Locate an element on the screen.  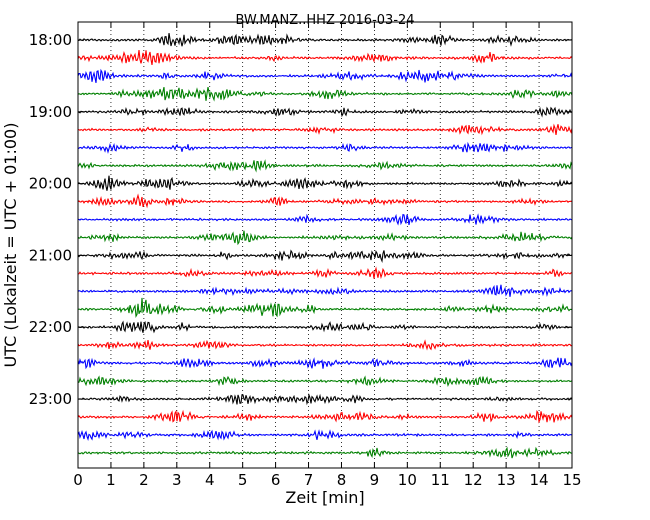
chart-title: BW.MANZ..HHZ 2016-03-24 is located at coordinates (324, 20).